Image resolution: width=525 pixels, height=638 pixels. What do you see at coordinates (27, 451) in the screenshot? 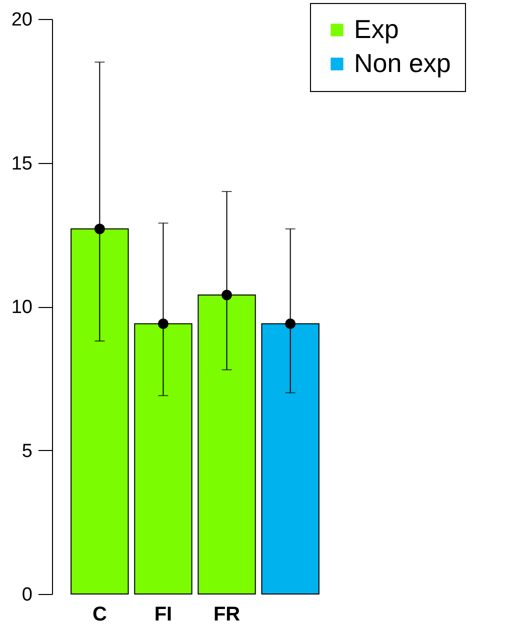
I see `y-tick-label: 5` at bounding box center [27, 451].